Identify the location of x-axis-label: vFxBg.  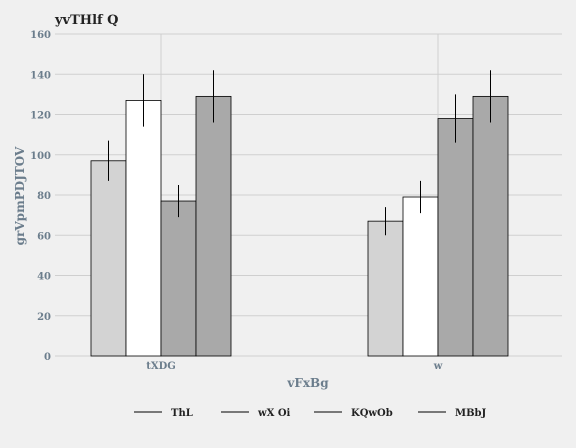
(307, 383).